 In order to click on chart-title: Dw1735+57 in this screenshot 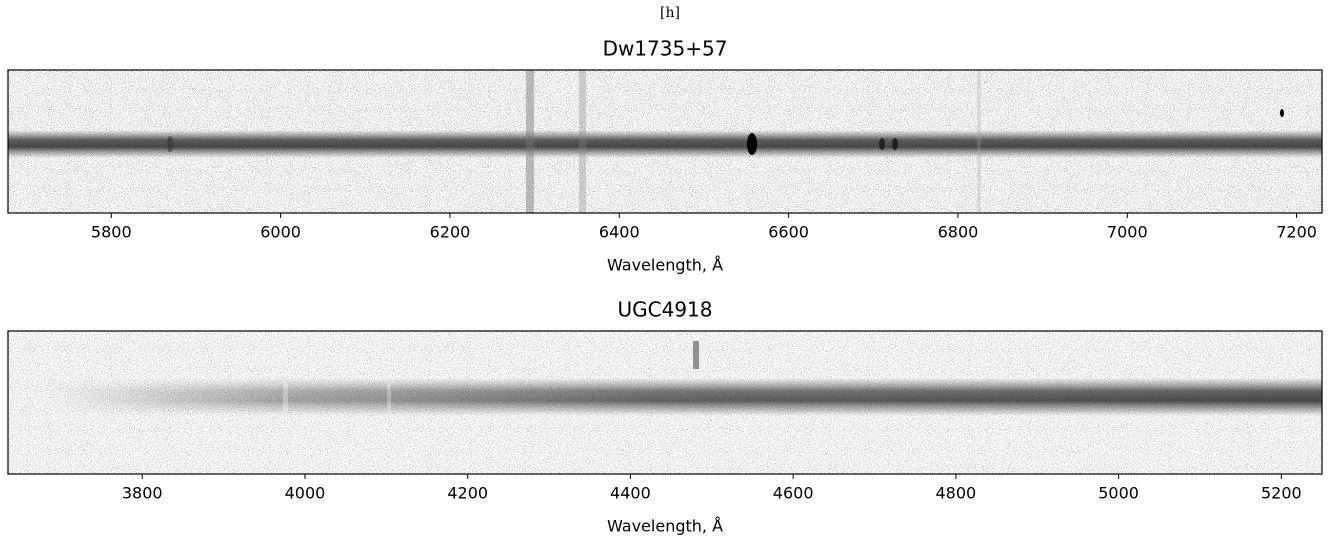, I will do `click(665, 49)`.